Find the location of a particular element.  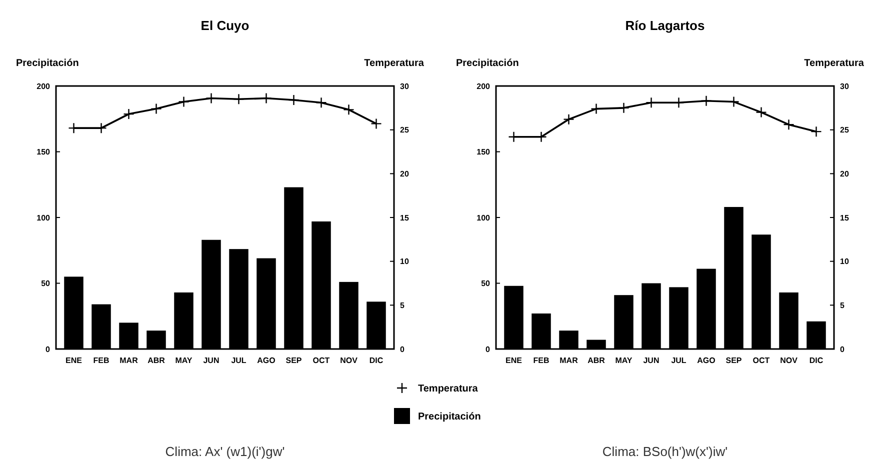

chart-title: El Cuyo is located at coordinates (225, 25).